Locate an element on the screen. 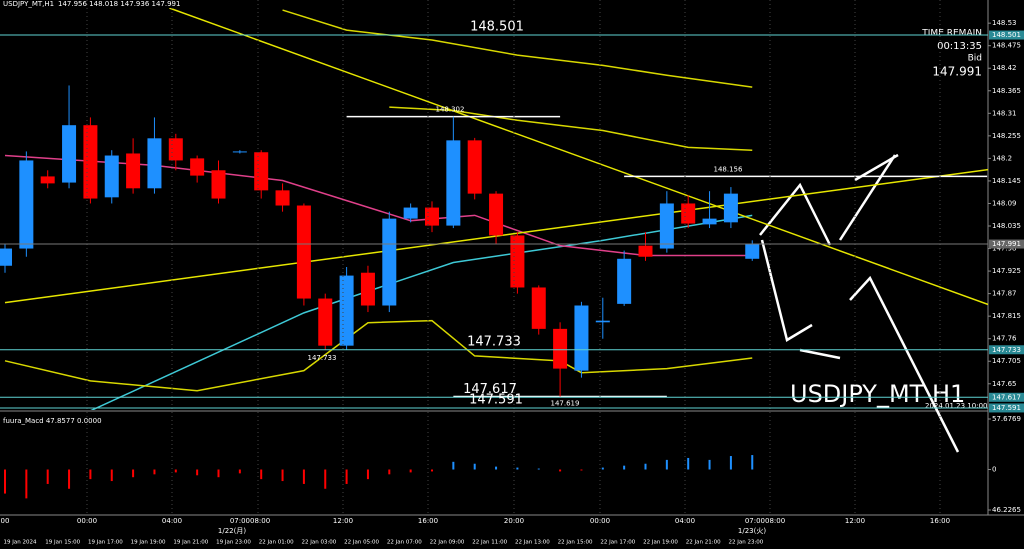 The height and width of the screenshot is (549, 1024). x-tick-label: 22 Jan 07:00 is located at coordinates (404, 543).